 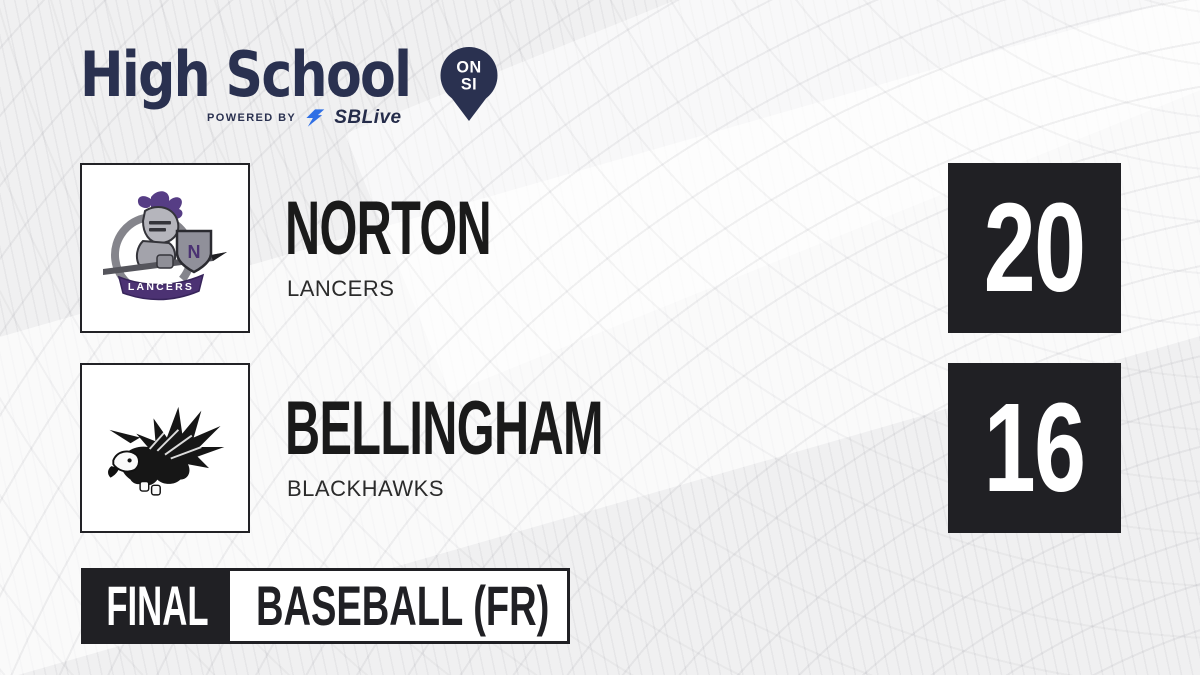 I want to click on final-status-box: FINAL, so click(x=157, y=606).